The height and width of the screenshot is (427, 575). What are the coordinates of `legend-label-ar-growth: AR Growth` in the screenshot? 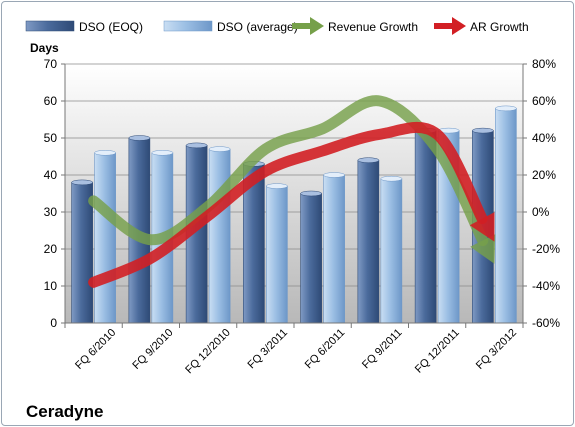 It's located at (499, 27).